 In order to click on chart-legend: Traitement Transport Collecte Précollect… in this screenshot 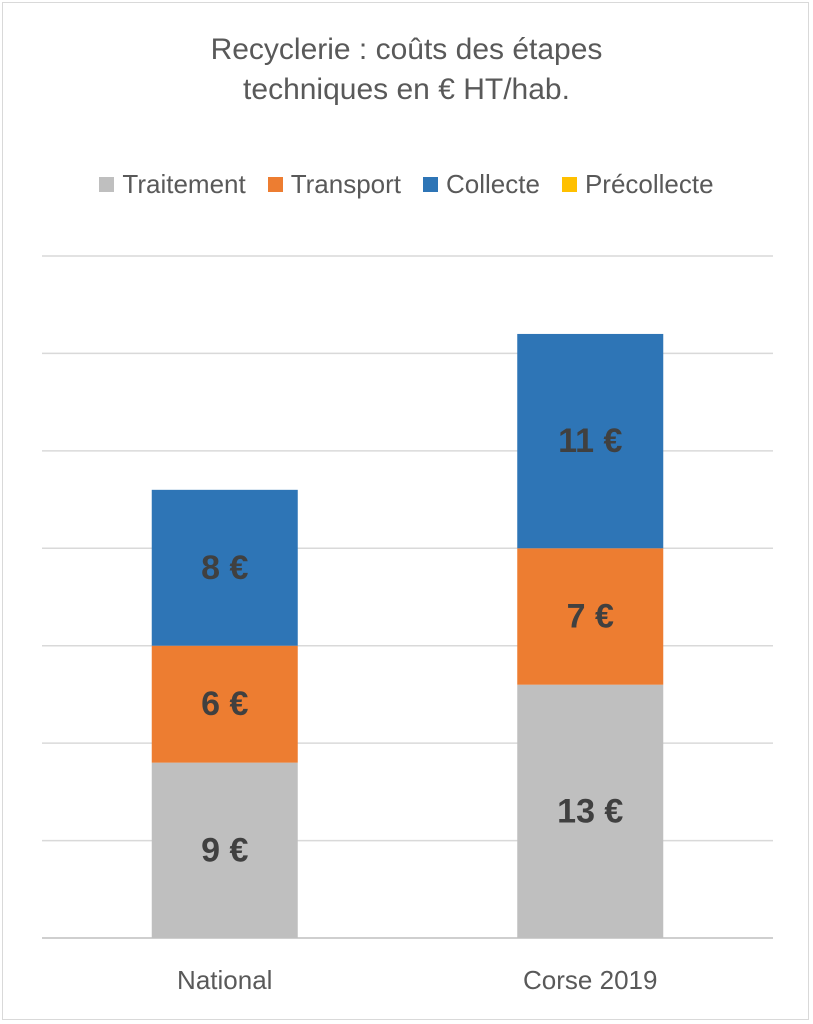, I will do `click(406, 184)`.